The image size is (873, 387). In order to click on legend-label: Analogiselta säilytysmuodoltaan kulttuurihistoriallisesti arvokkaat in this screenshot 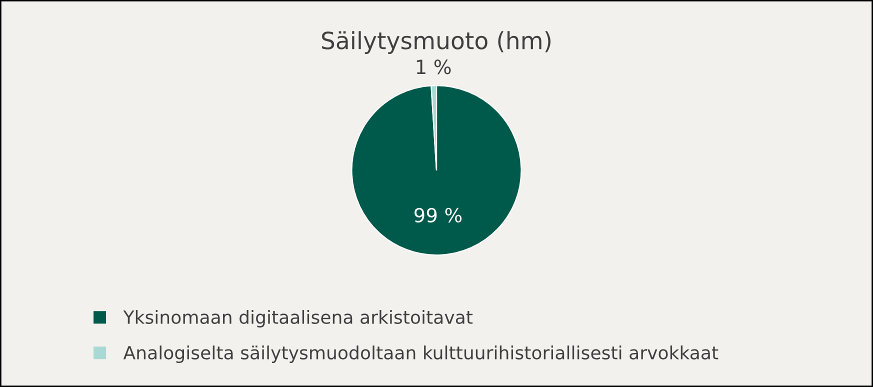, I will do `click(420, 355)`.